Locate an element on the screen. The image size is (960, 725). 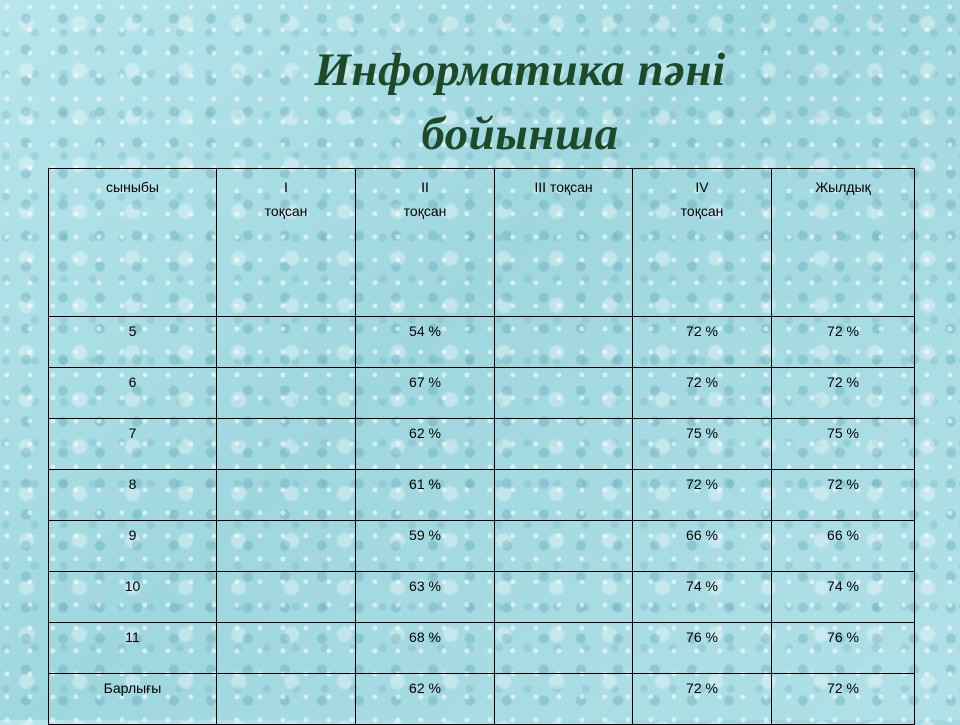
header-class: сыныбы is located at coordinates (132, 242).